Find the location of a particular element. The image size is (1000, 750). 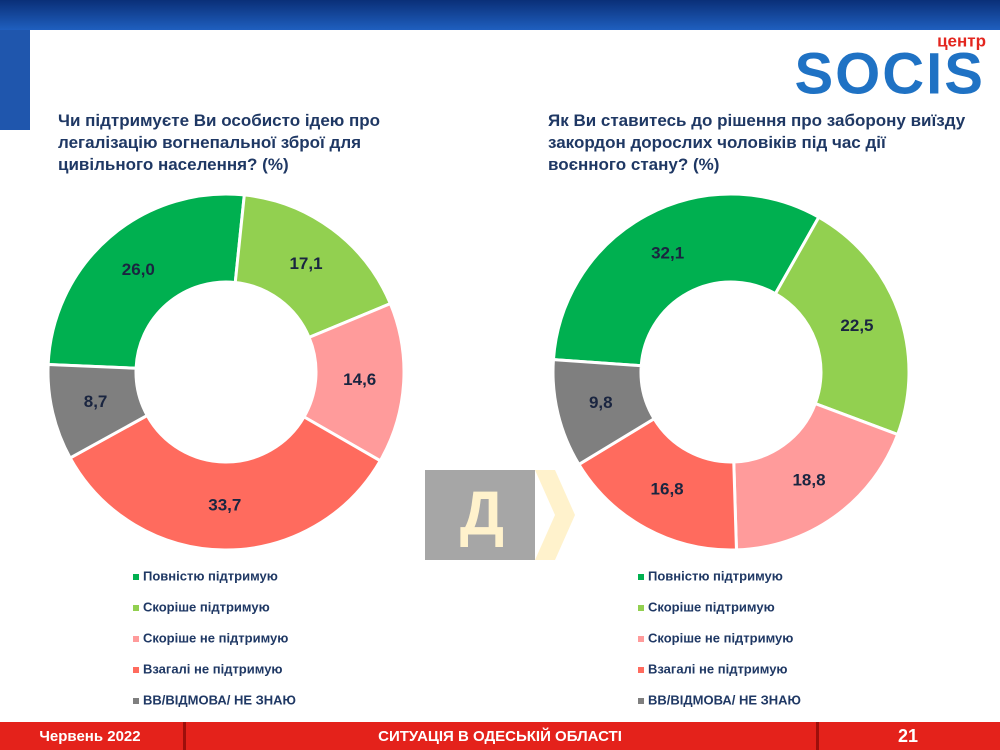

footer-date: Червень 2022 is located at coordinates (89, 736).